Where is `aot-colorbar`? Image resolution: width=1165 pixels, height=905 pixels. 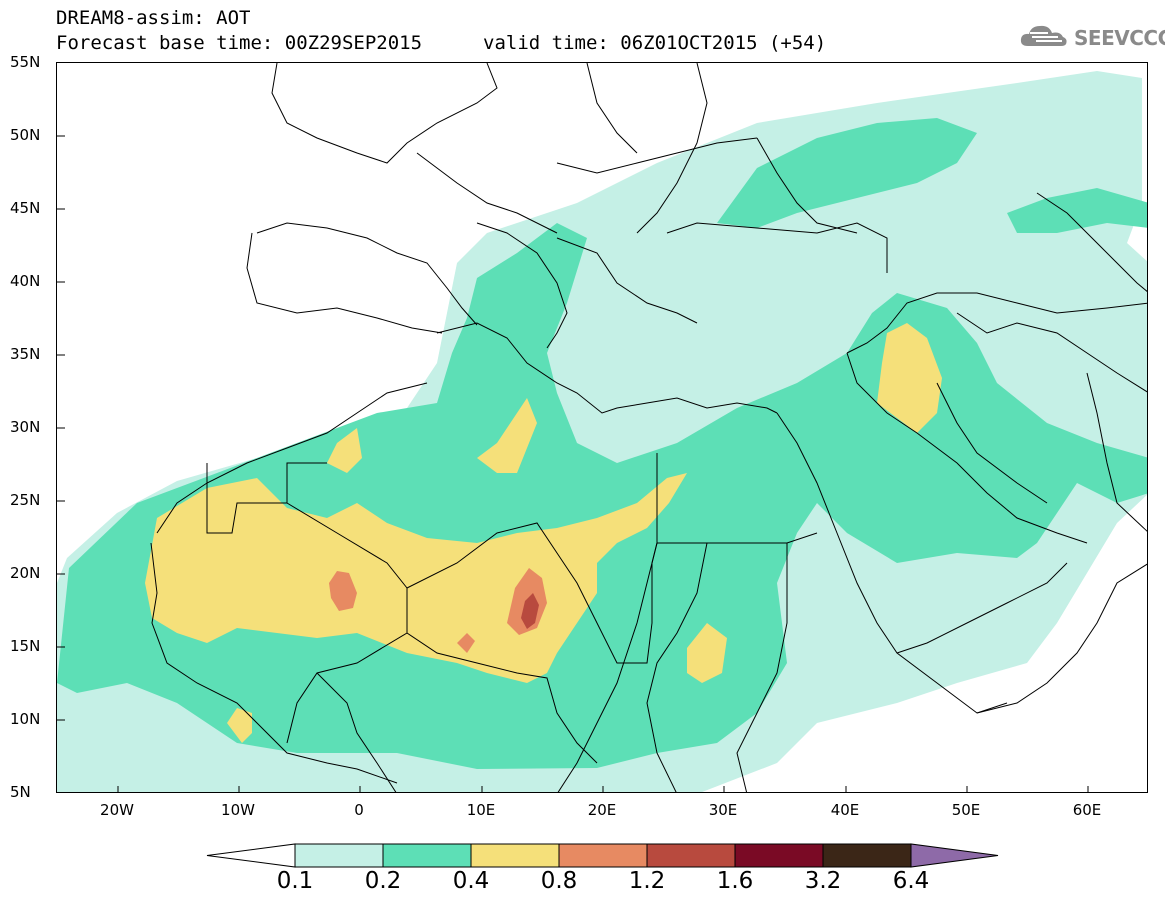 aot-colorbar is located at coordinates (602, 855).